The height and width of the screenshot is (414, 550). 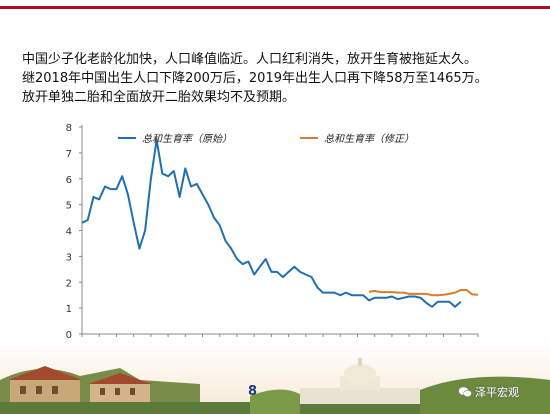 I want to click on y-tick-label: 2, so click(x=69, y=283).